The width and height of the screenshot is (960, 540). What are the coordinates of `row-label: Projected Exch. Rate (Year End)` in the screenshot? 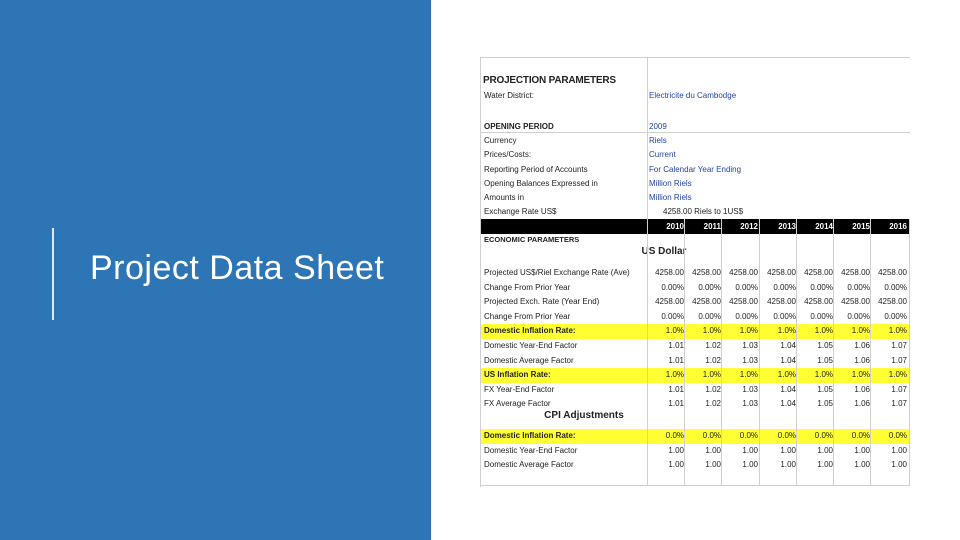 It's located at (542, 302).